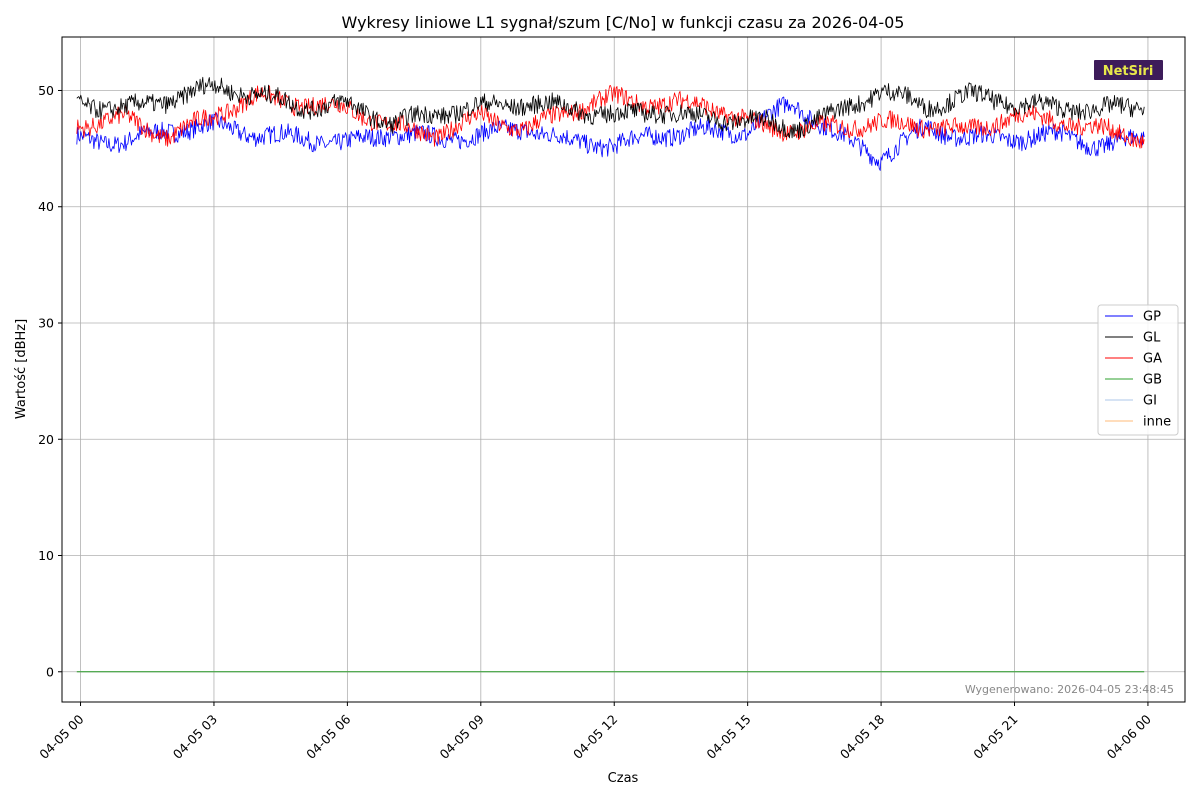 The height and width of the screenshot is (800, 1200). I want to click on generated-timestamp: Wygenerowano: 2026-04-05 23:48:45, so click(1069, 689).